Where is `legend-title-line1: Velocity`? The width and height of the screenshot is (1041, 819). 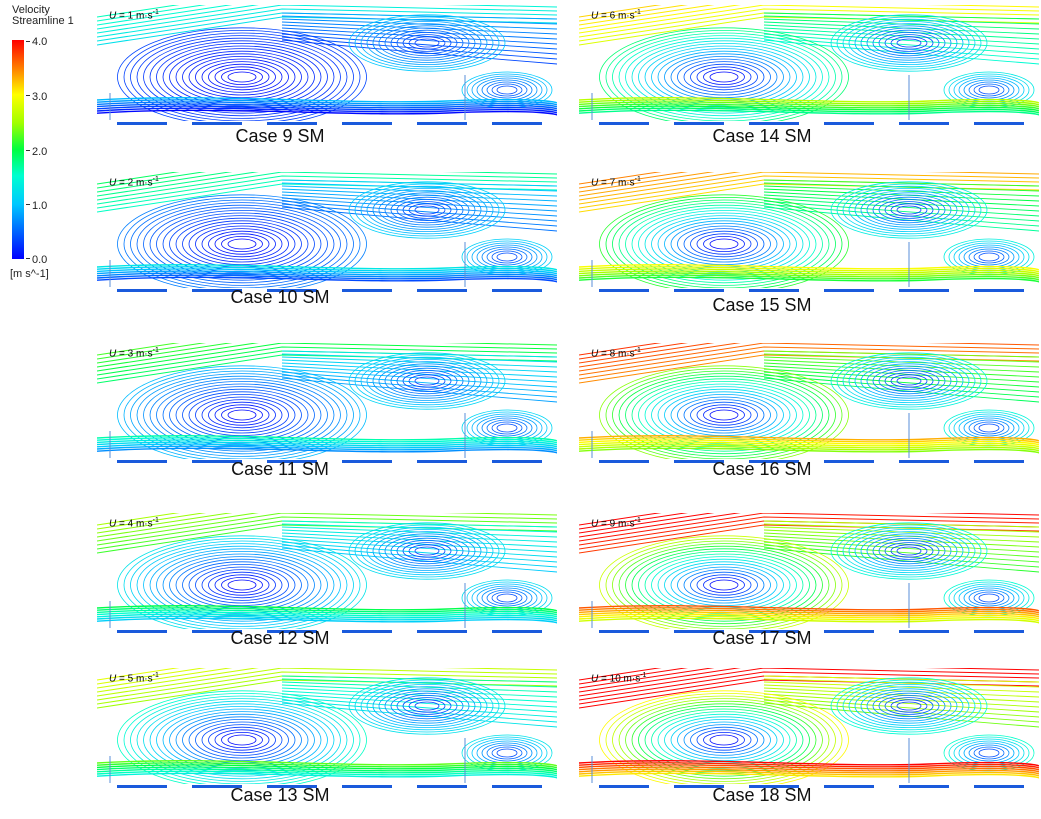
legend-title-line1: Velocity is located at coordinates (31, 10).